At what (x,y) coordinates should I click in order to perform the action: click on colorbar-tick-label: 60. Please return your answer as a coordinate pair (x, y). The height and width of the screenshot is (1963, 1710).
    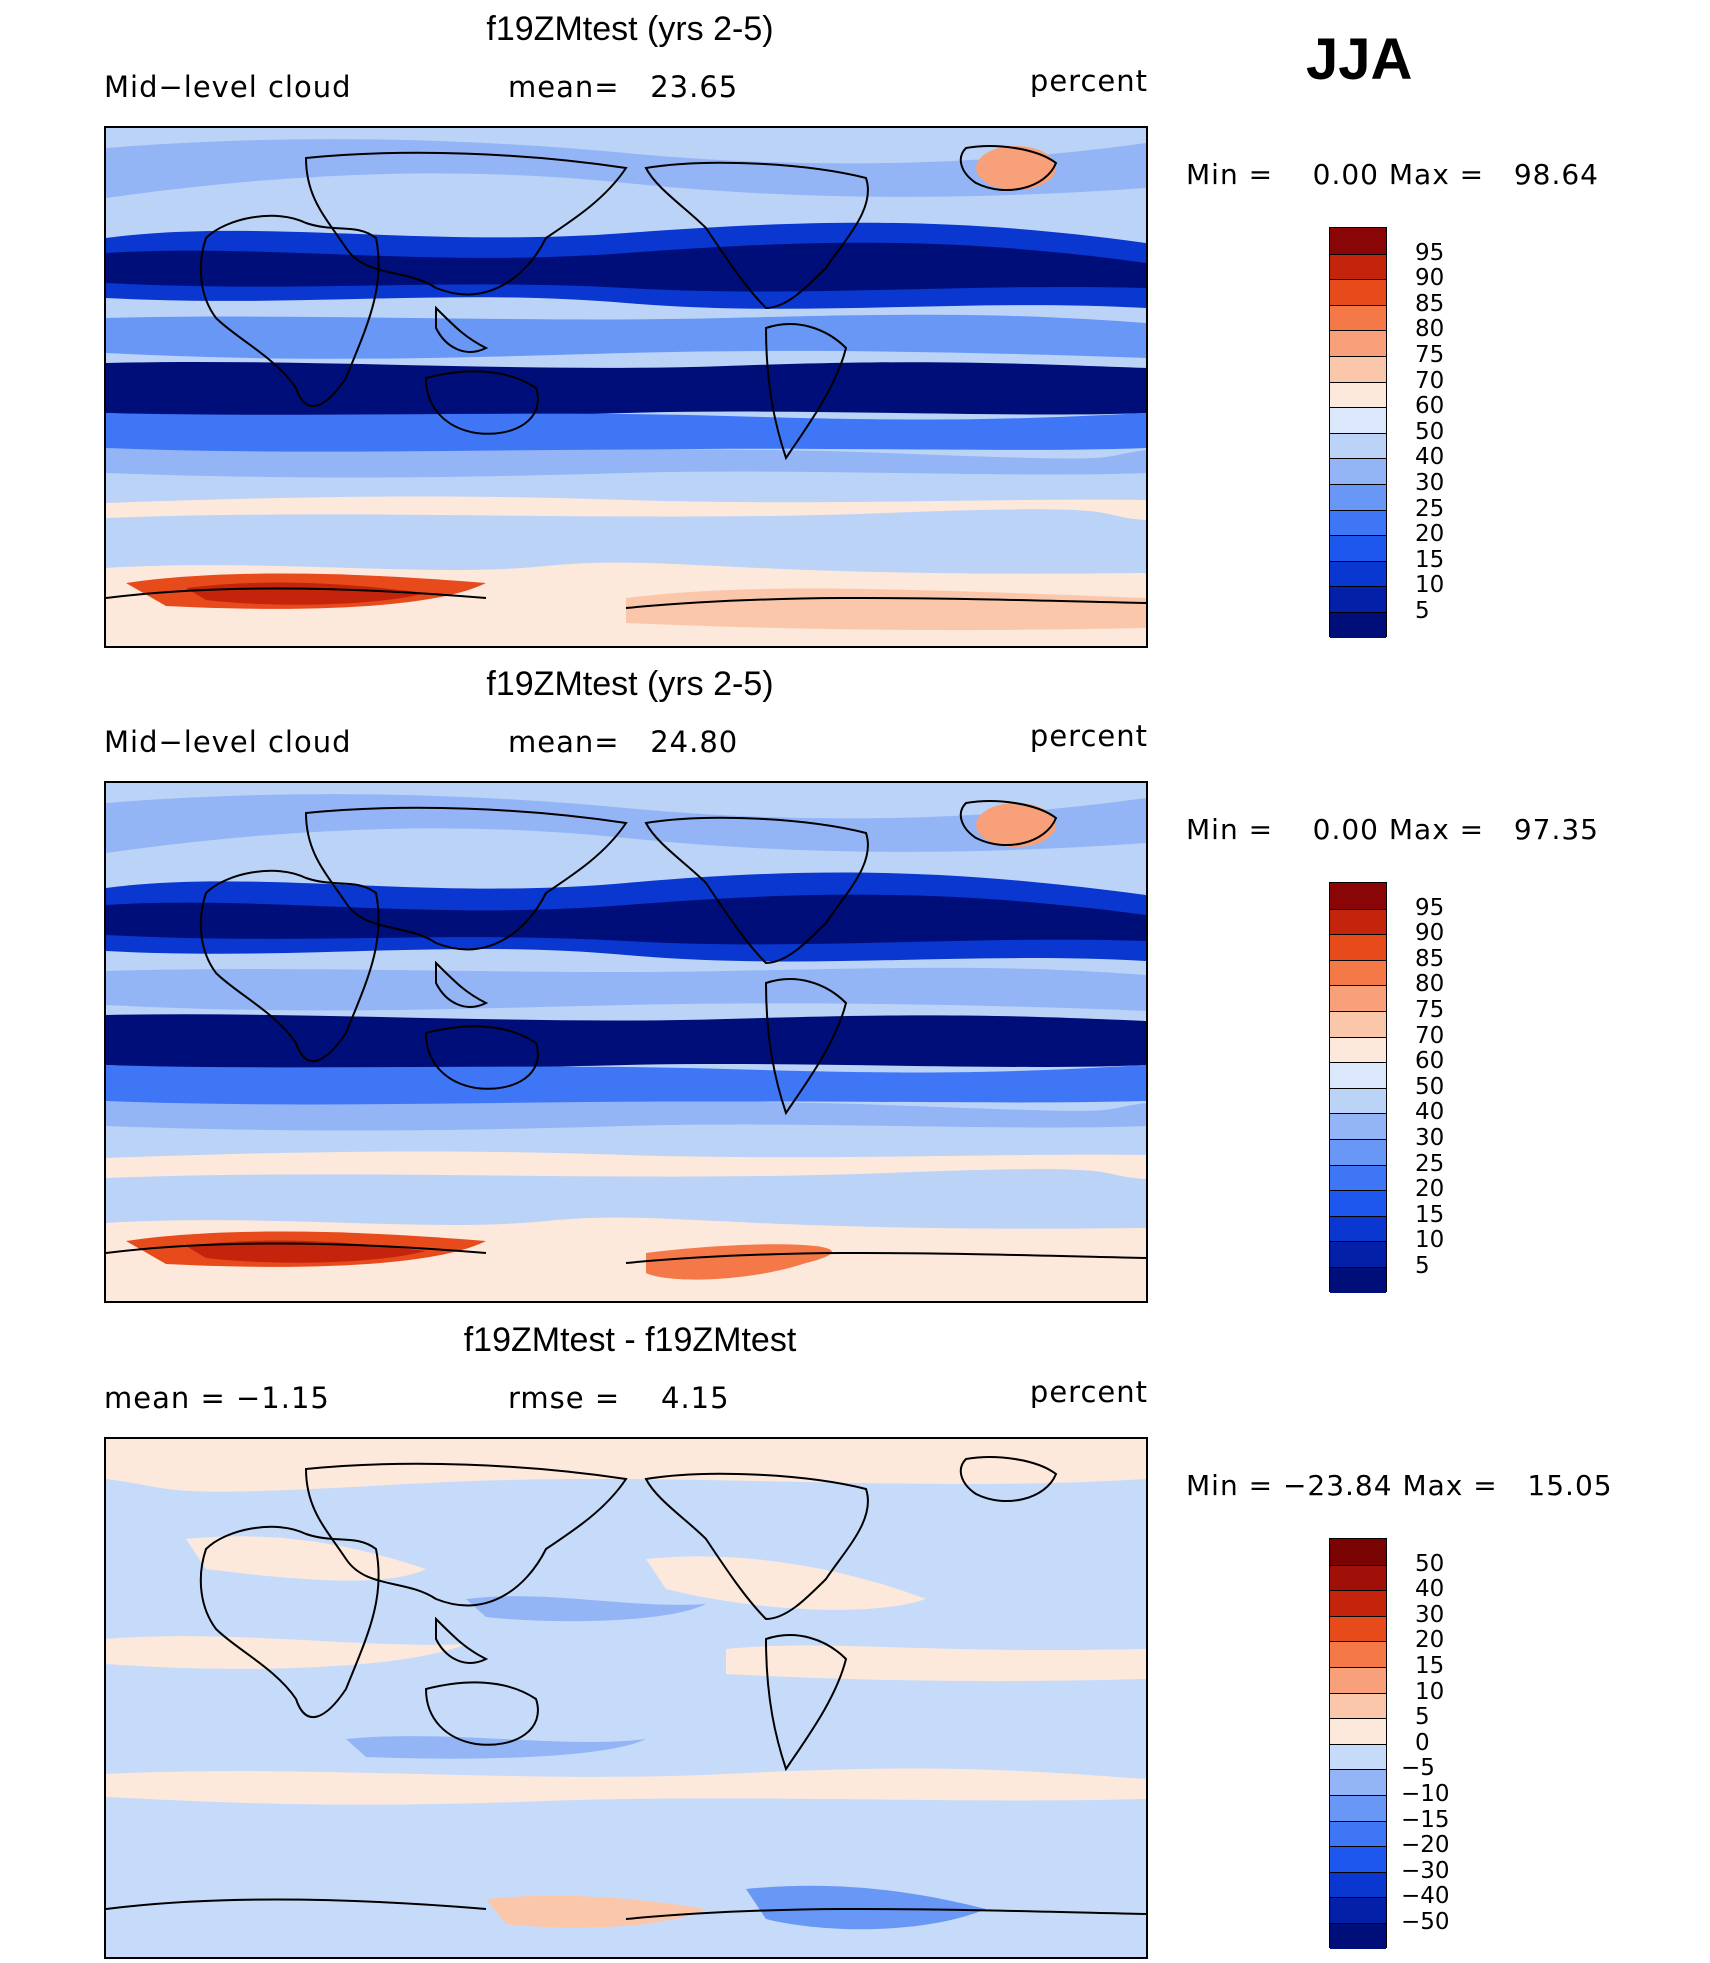
    Looking at the image, I should click on (1430, 1061).